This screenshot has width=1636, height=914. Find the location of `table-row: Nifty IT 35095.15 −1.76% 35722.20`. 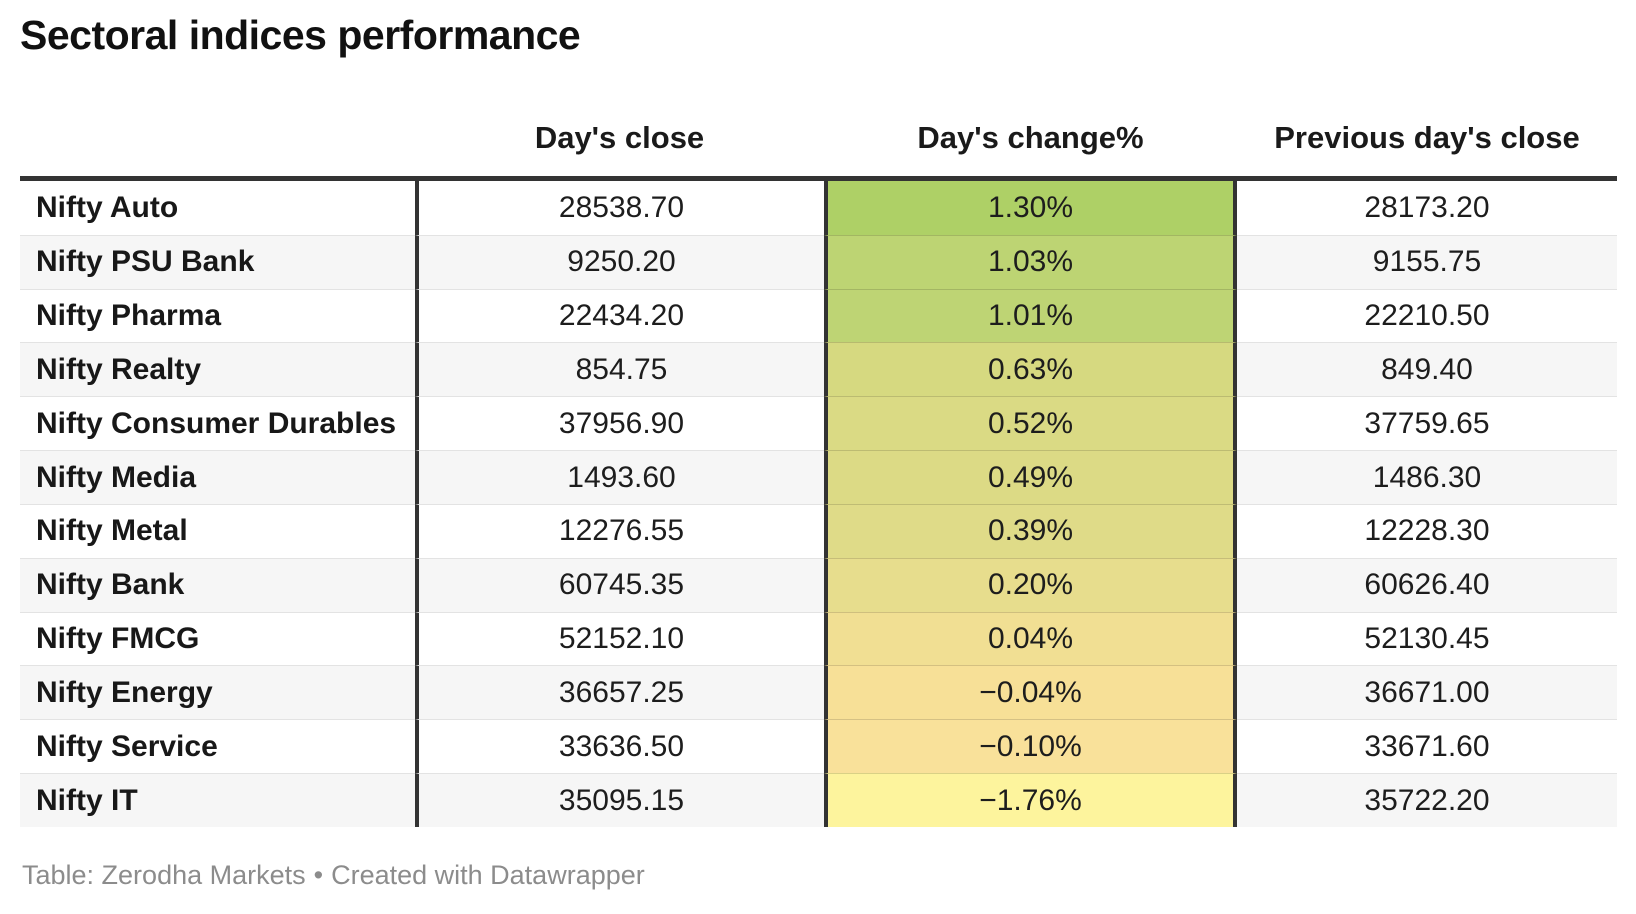

table-row: Nifty IT 35095.15 −1.76% 35722.20 is located at coordinates (818, 800).